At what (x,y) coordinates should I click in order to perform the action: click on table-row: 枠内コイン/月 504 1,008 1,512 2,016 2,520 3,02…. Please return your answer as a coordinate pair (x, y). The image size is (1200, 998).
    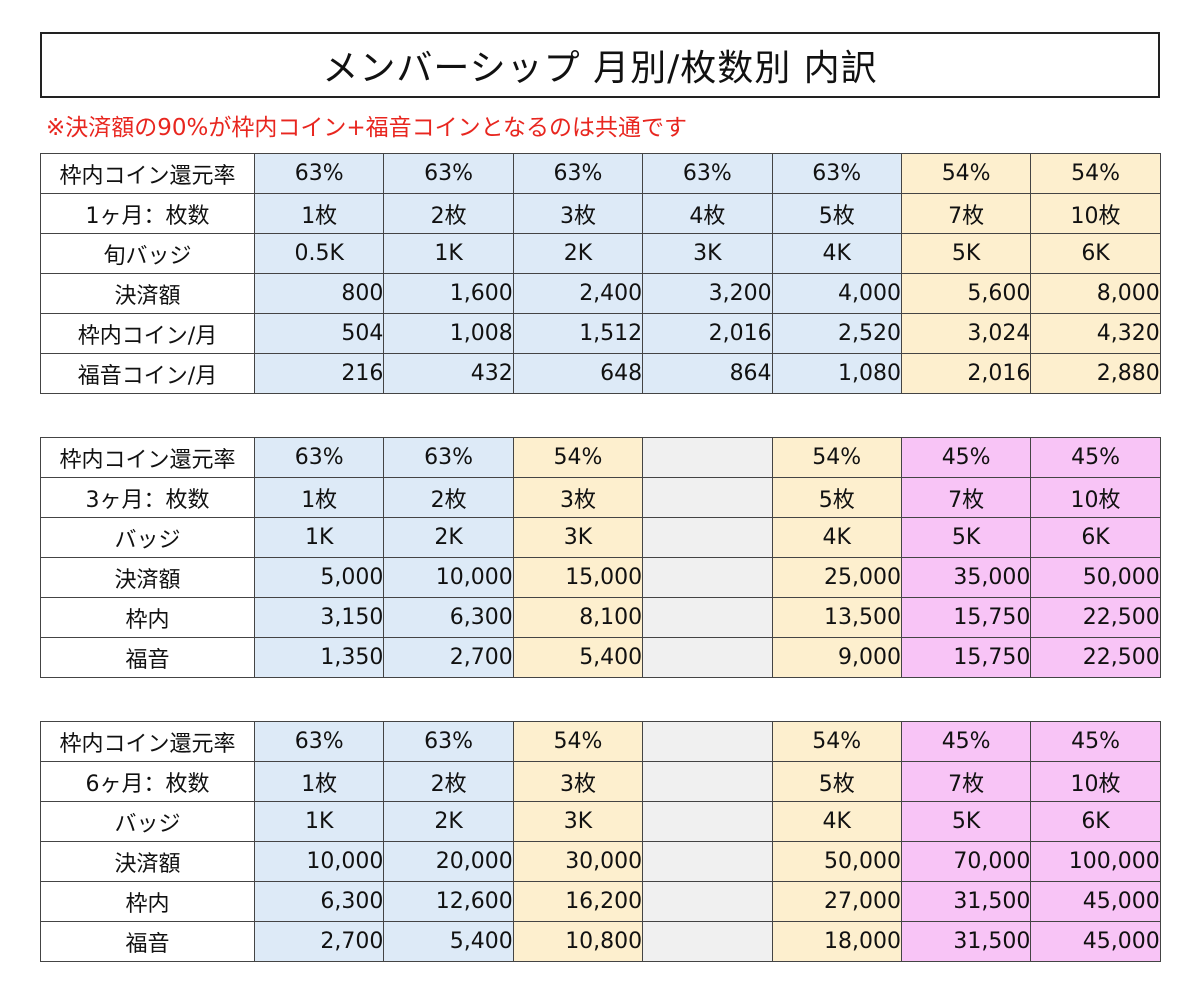
    Looking at the image, I should click on (600, 333).